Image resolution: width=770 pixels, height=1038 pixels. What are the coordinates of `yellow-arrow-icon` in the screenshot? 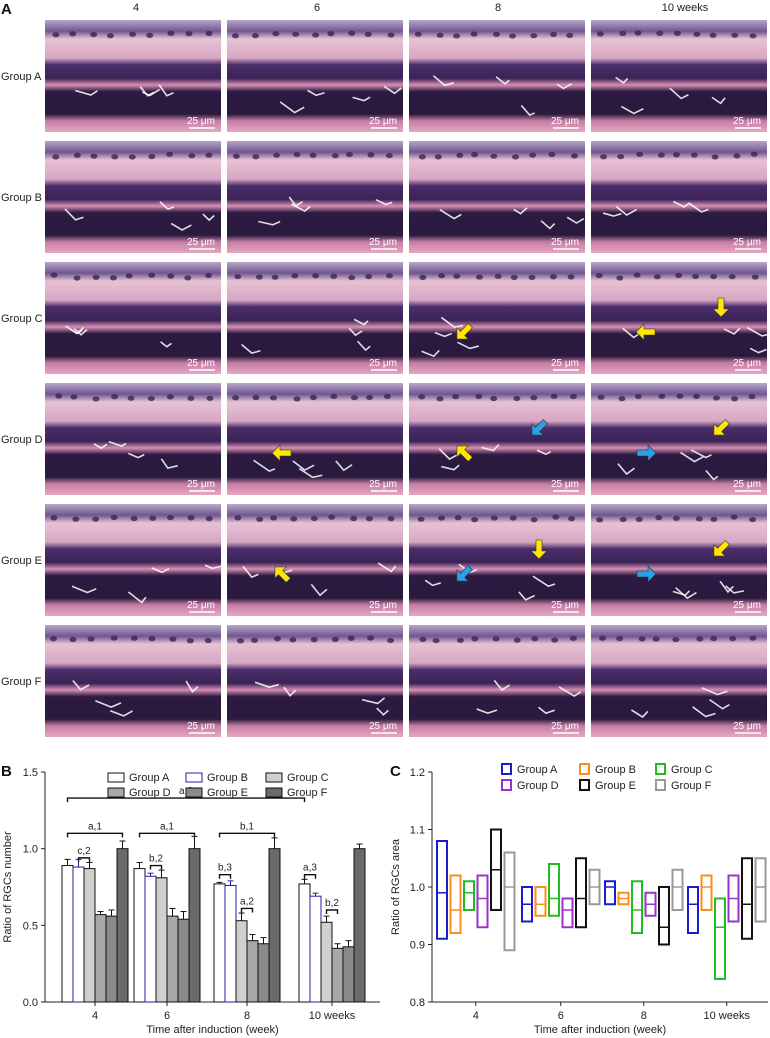 It's located at (464, 453).